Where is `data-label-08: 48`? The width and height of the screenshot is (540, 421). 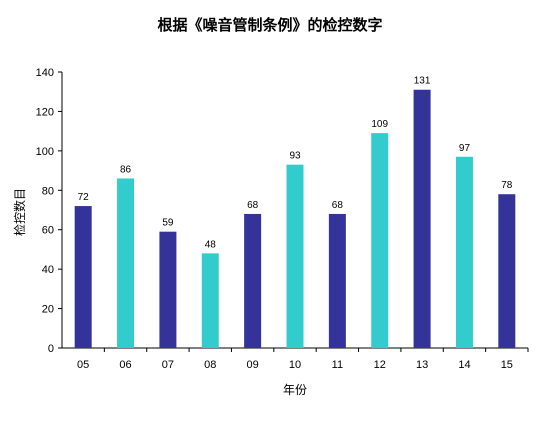
data-label-08: 48 is located at coordinates (211, 244).